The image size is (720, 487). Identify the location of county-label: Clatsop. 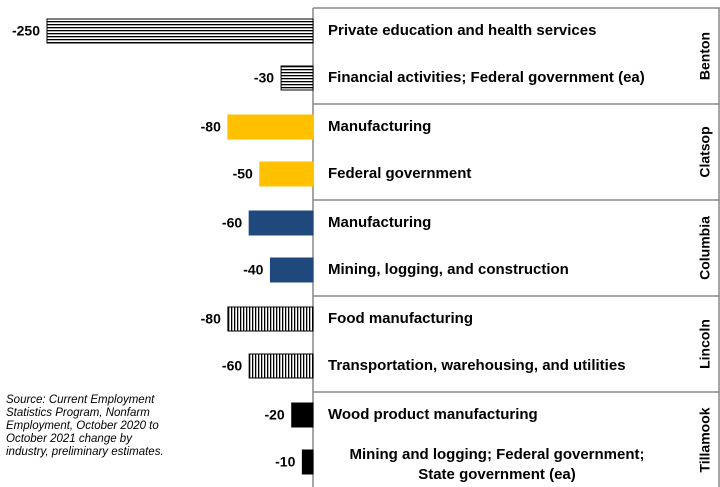
(705, 151).